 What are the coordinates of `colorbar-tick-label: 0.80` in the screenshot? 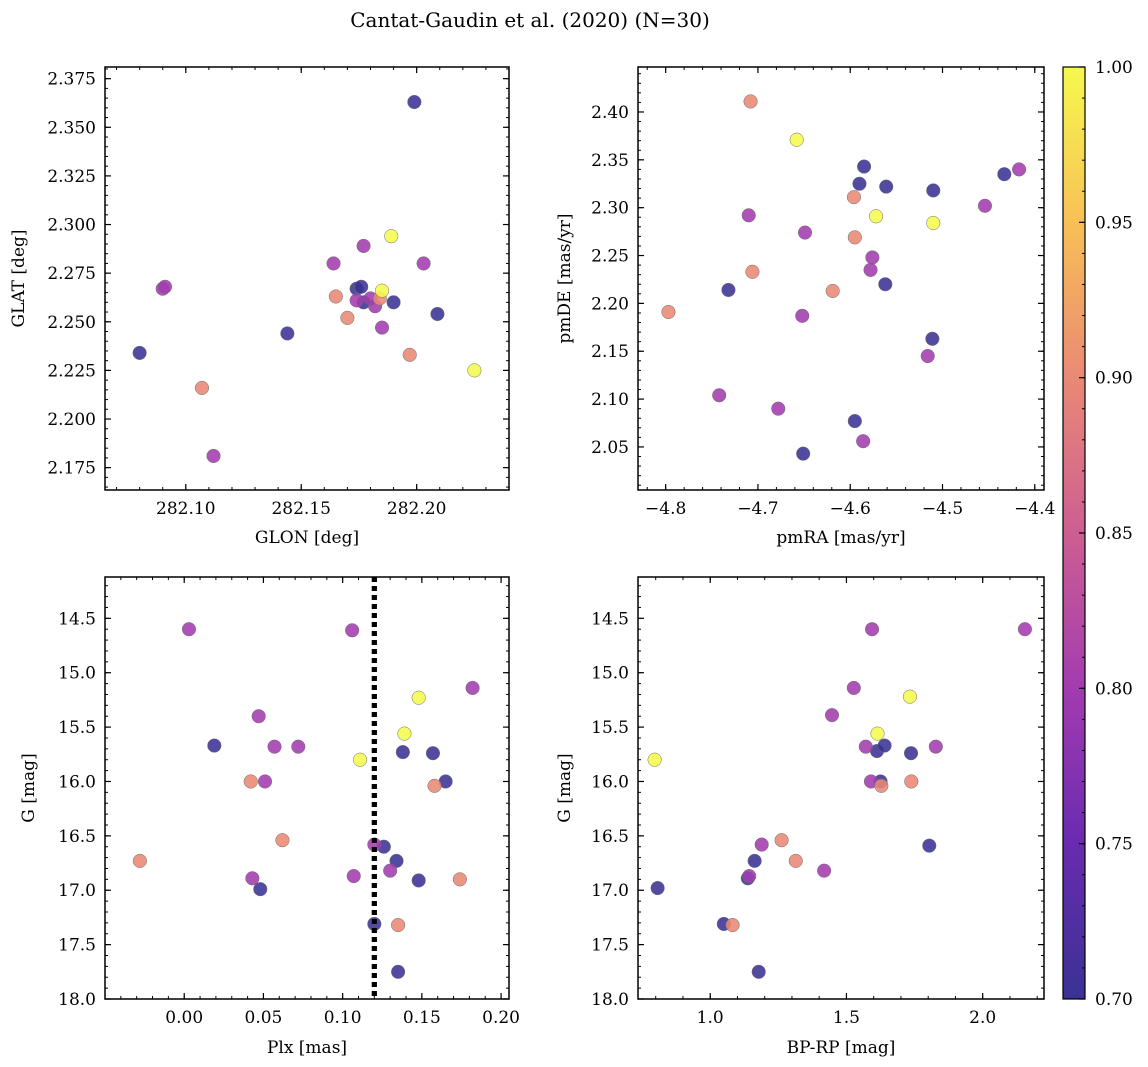 It's located at (1114, 689).